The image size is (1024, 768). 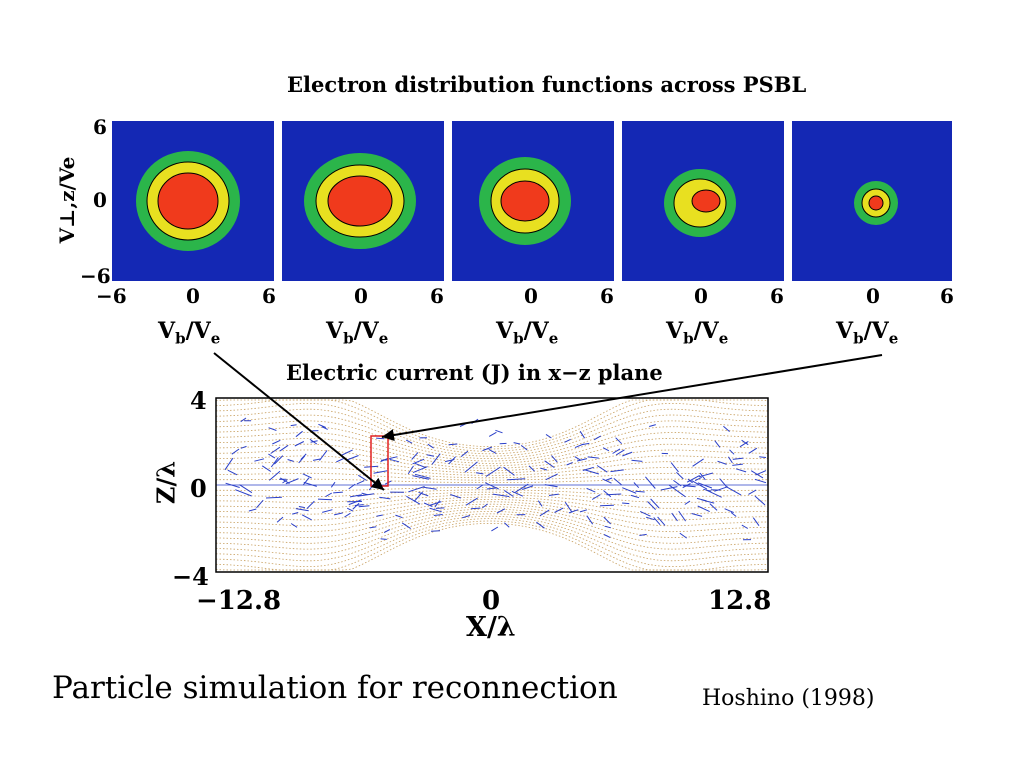 What do you see at coordinates (100, 127) in the screenshot?
I see `dist-y-tick-top: 6` at bounding box center [100, 127].